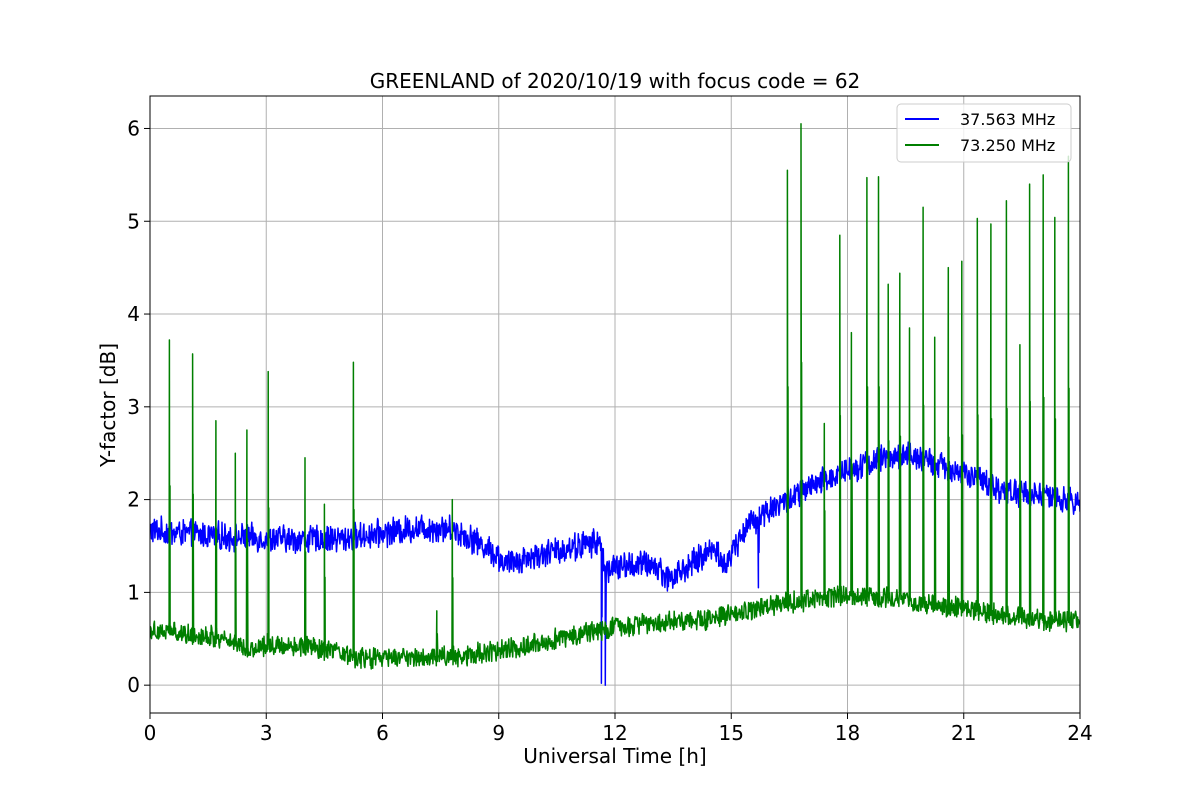 The width and height of the screenshot is (1200, 800). Describe the element at coordinates (133, 128) in the screenshot. I see `y-tick-label: 6` at that location.